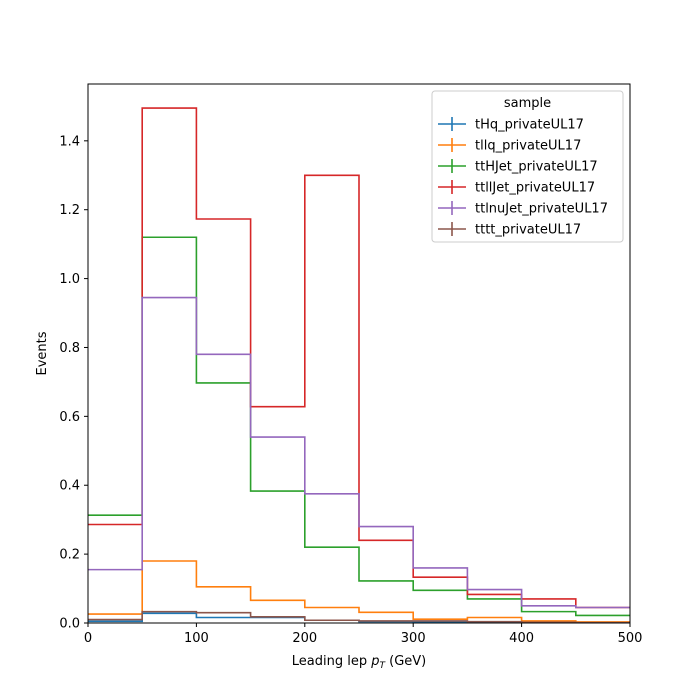 The height and width of the screenshot is (700, 700). What do you see at coordinates (535, 188) in the screenshot?
I see `legend-label: ttllJet_privateUL17` at bounding box center [535, 188].